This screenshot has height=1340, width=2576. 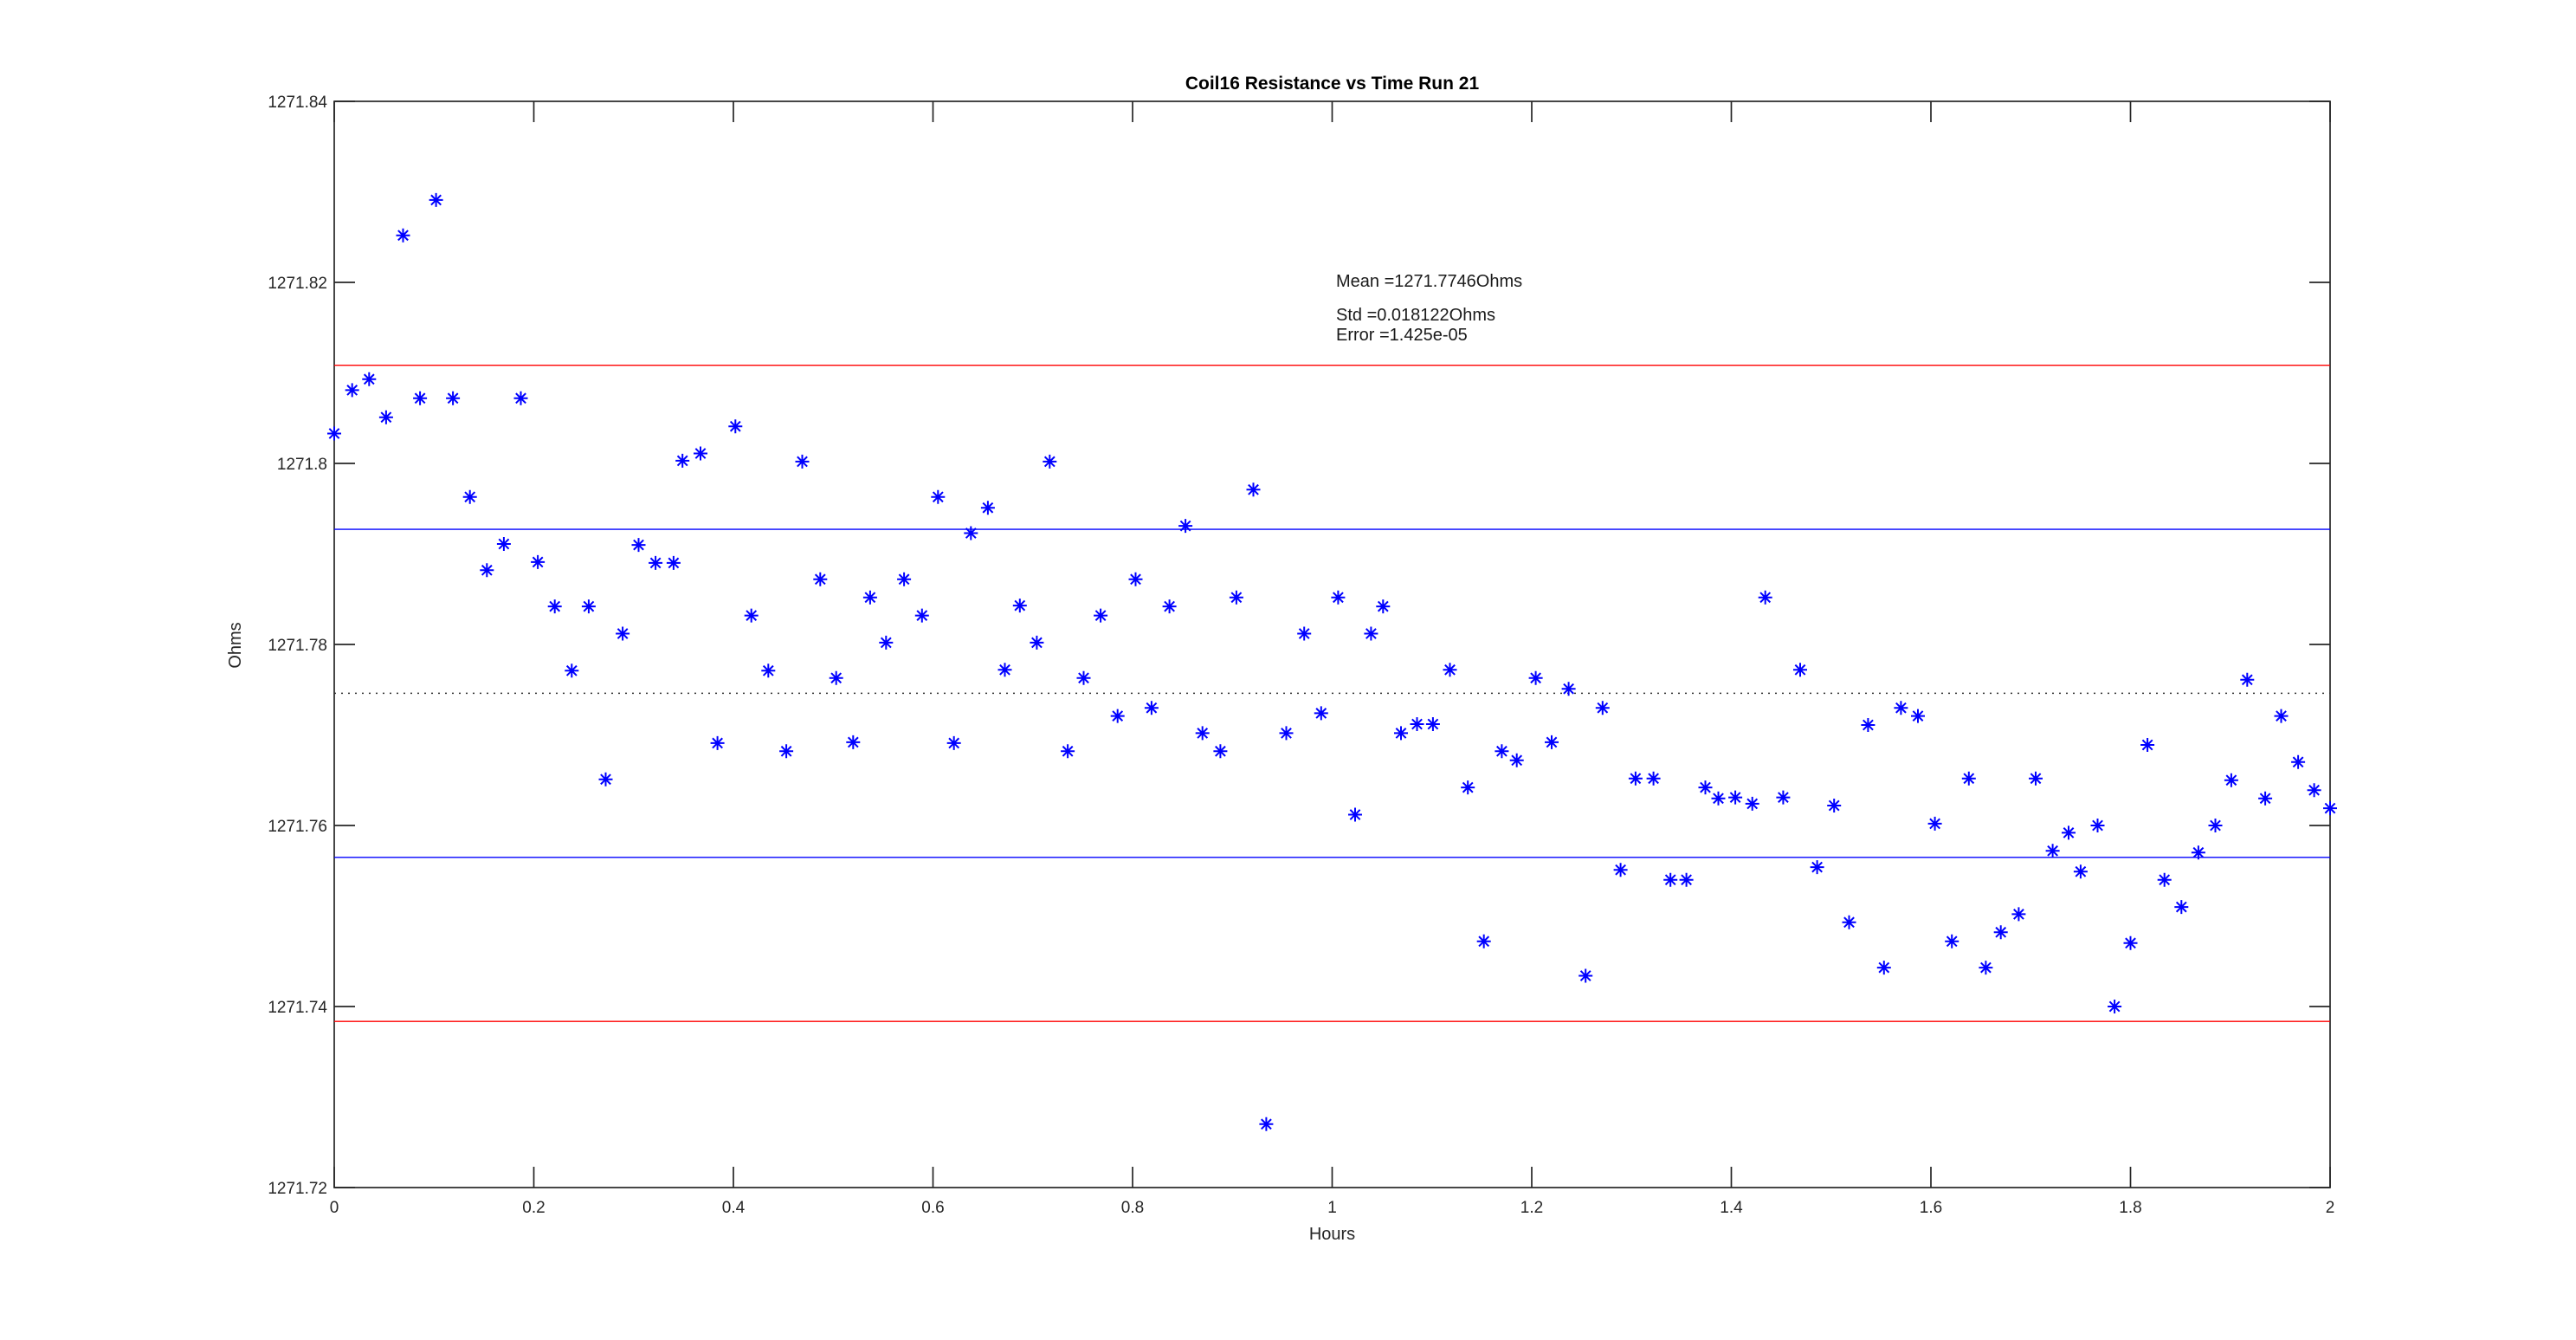 What do you see at coordinates (298, 827) in the screenshot?
I see `y-tick-label: 1271.76` at bounding box center [298, 827].